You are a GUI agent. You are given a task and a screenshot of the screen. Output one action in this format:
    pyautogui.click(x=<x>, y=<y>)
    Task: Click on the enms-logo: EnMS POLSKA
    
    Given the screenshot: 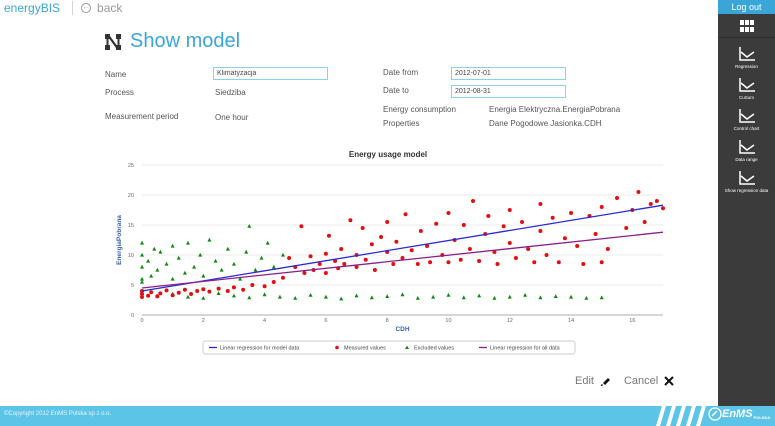 What is the action you would take?
    pyautogui.click(x=739, y=414)
    